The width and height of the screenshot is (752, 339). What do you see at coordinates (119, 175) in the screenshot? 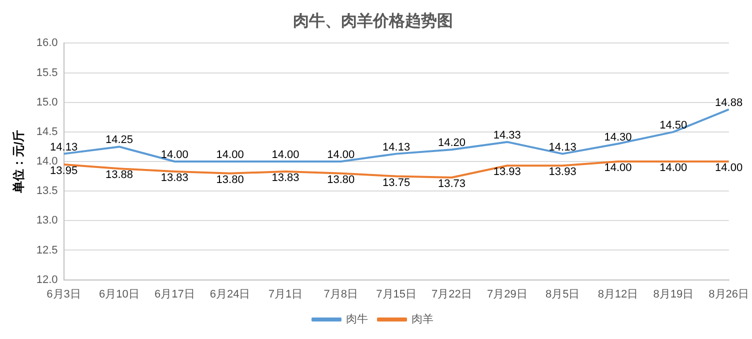
I see `data-label: 13.88` at bounding box center [119, 175].